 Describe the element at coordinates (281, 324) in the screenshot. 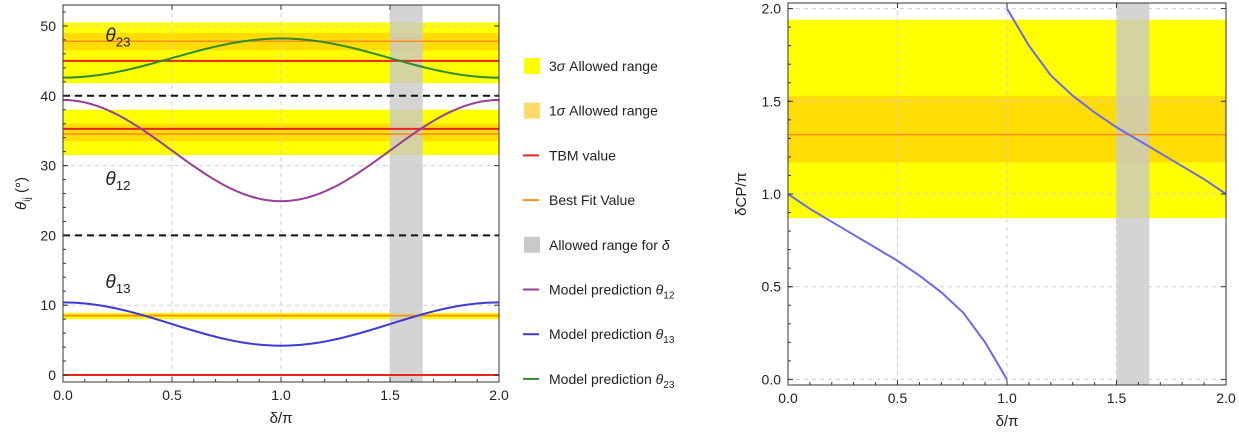

I see `model-prediction-theta13-curve` at that location.